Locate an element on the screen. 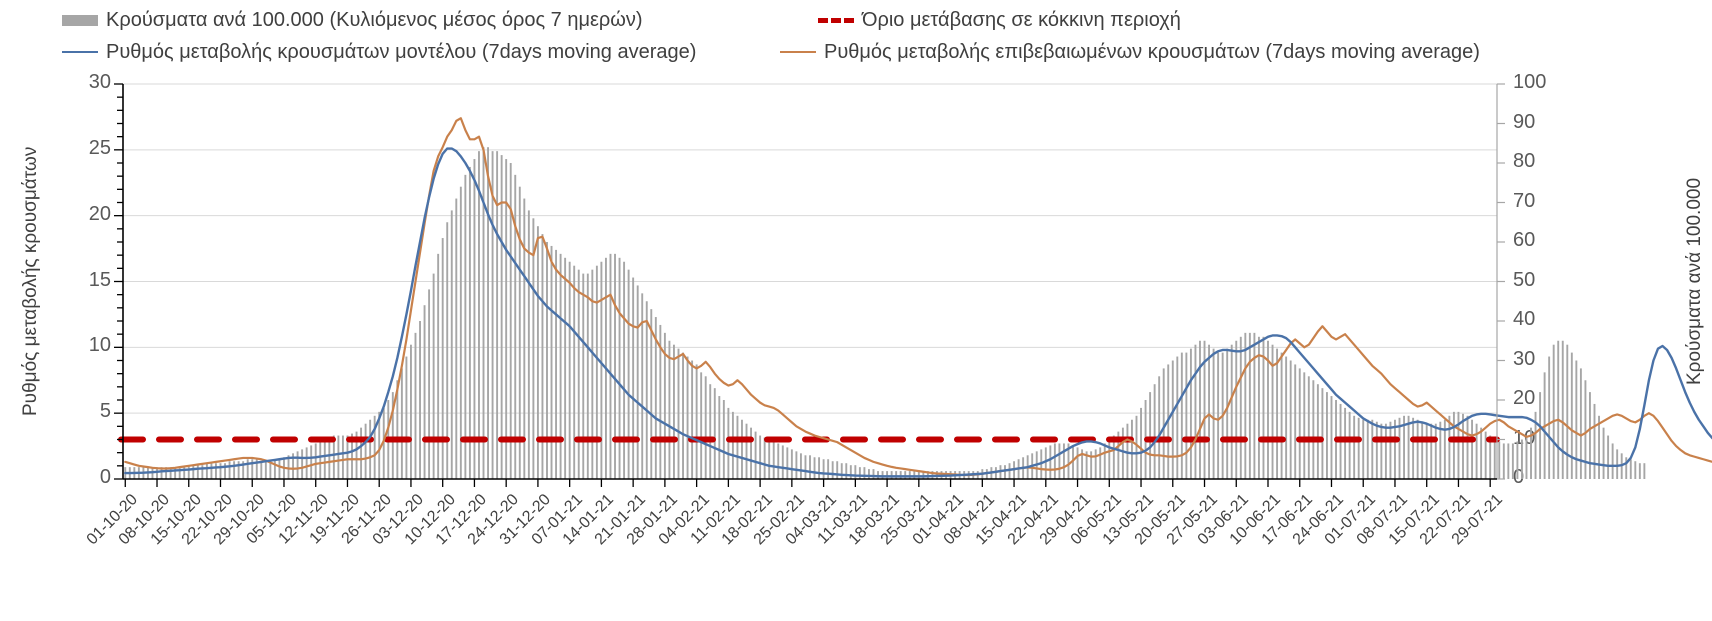  y-tick-left-15: 15 is located at coordinates (99, 279).